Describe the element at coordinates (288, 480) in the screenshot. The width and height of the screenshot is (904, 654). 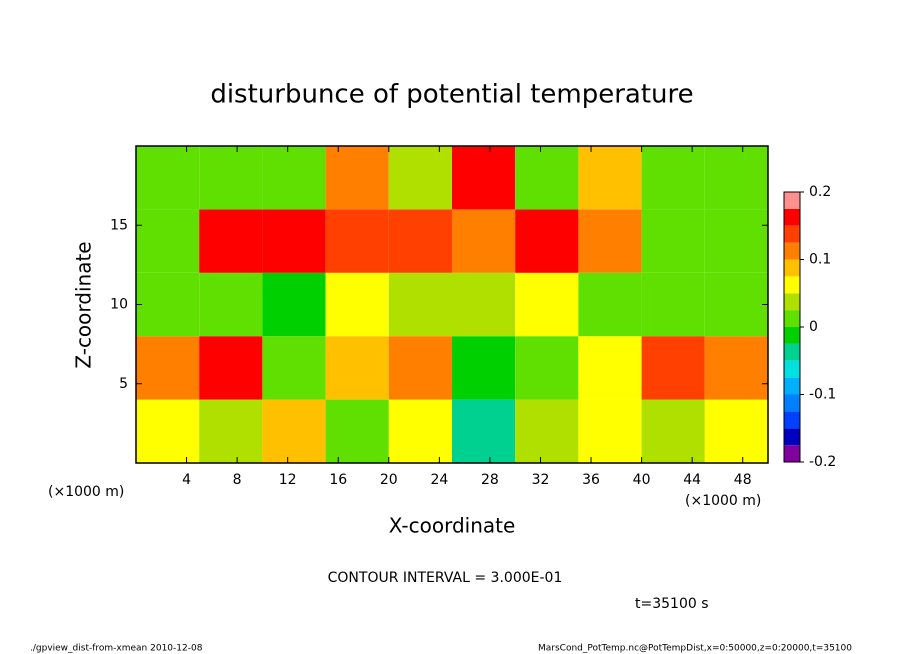
I see `x-tick-label: 12` at that location.